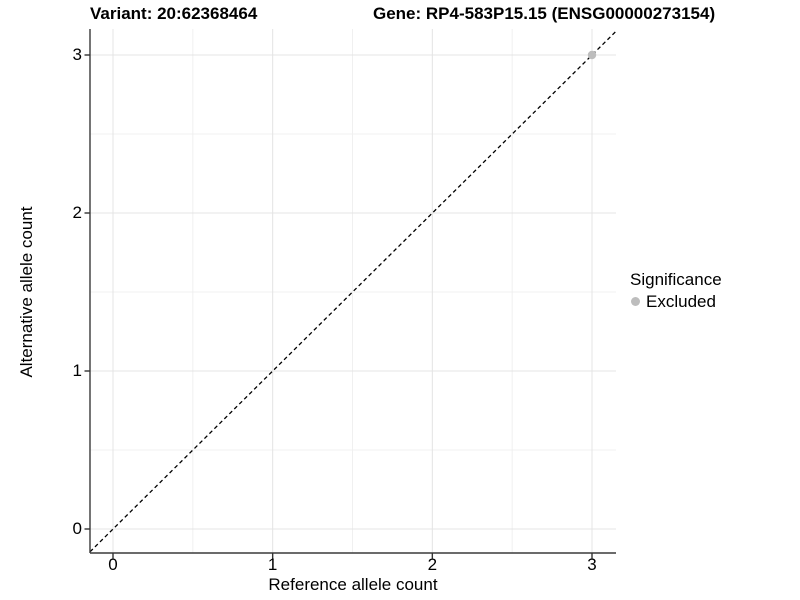 This screenshot has width=800, height=600. I want to click on legend-item-label: Excluded, so click(681, 301).